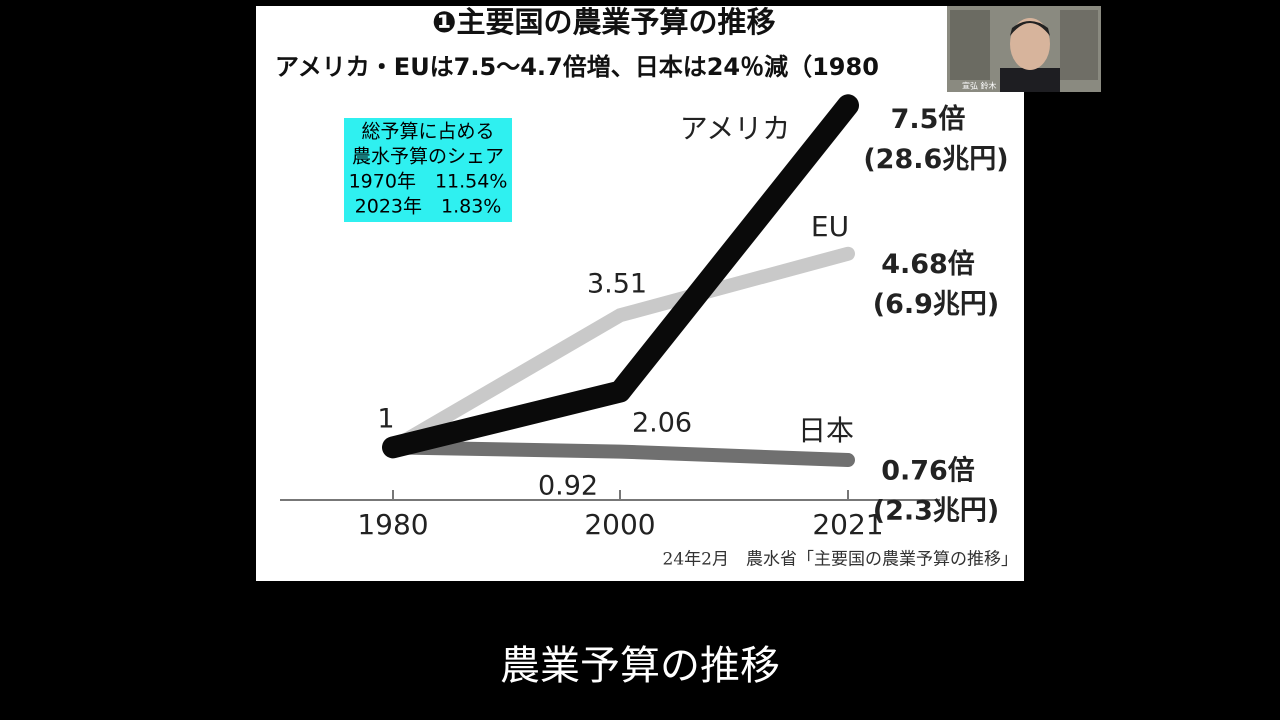 Image resolution: width=1280 pixels, height=720 pixels. Describe the element at coordinates (577, 67) in the screenshot. I see `chart-subtitle: アメリカ・EUは7.5〜4.7倍増、日本は24％減（1980` at that location.